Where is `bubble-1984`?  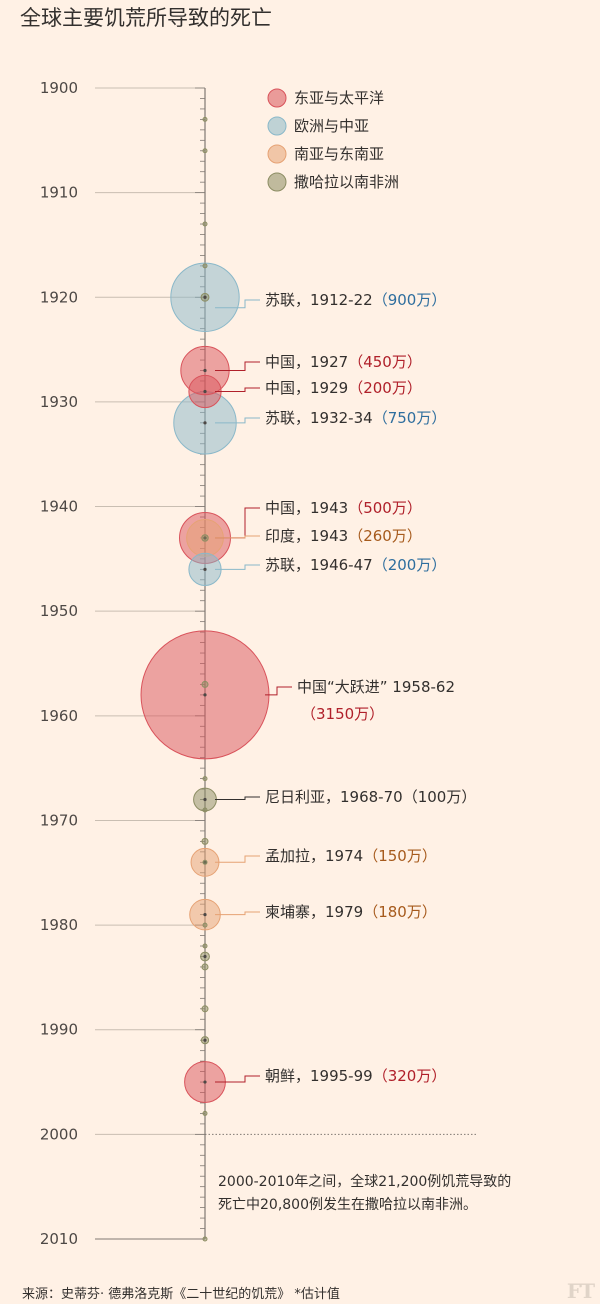
bubble-1984 is located at coordinates (205, 967).